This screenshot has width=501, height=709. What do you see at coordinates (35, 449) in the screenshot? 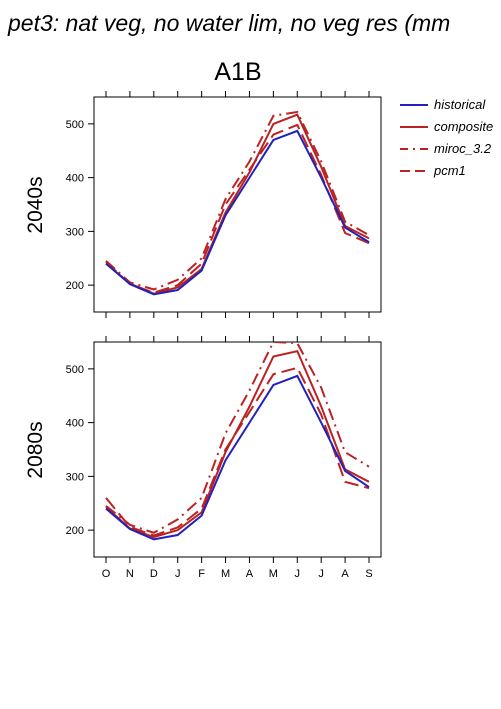
I see `panel-row-label: 2080s` at bounding box center [35, 449].